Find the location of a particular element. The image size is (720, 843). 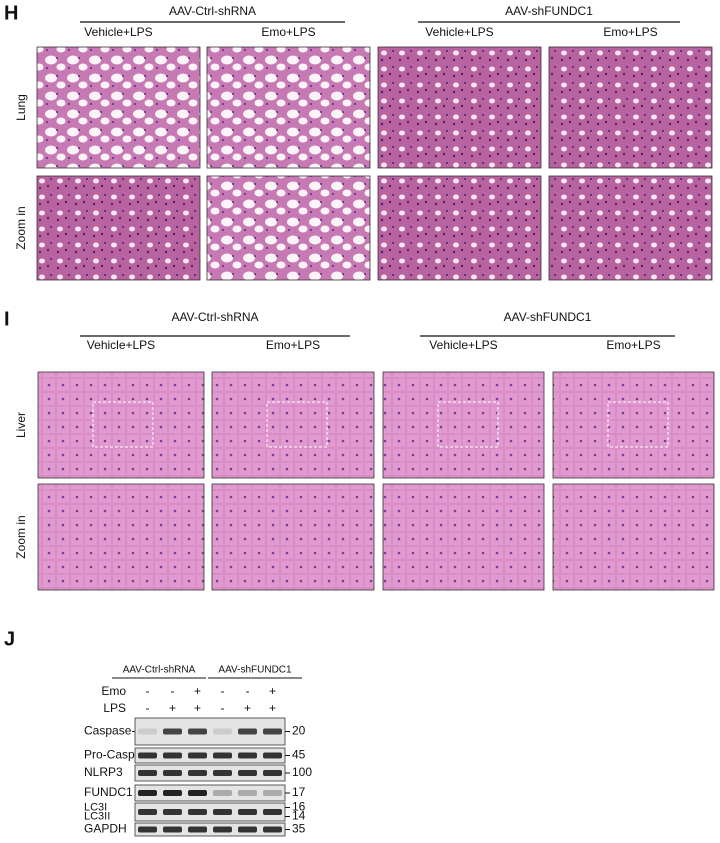

kda-label: 17 is located at coordinates (299, 792).